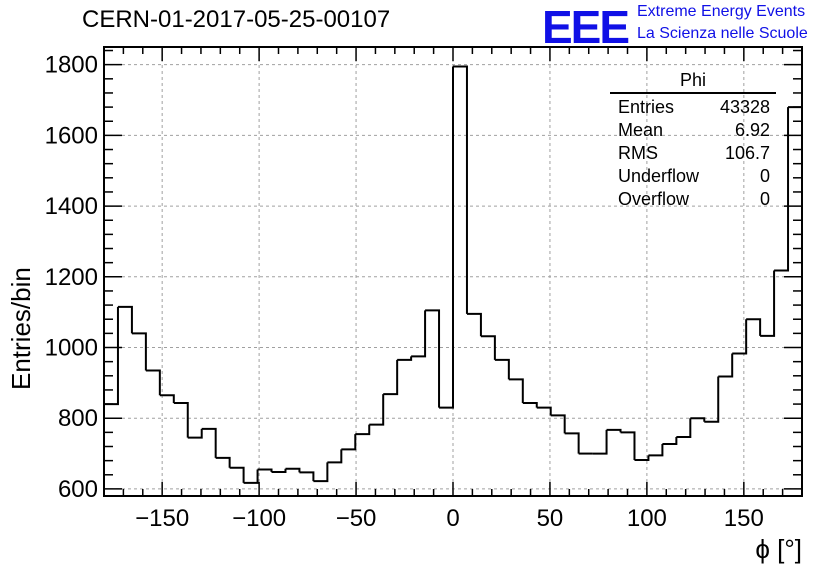  I want to click on x-tick-label: 0, so click(452, 518).